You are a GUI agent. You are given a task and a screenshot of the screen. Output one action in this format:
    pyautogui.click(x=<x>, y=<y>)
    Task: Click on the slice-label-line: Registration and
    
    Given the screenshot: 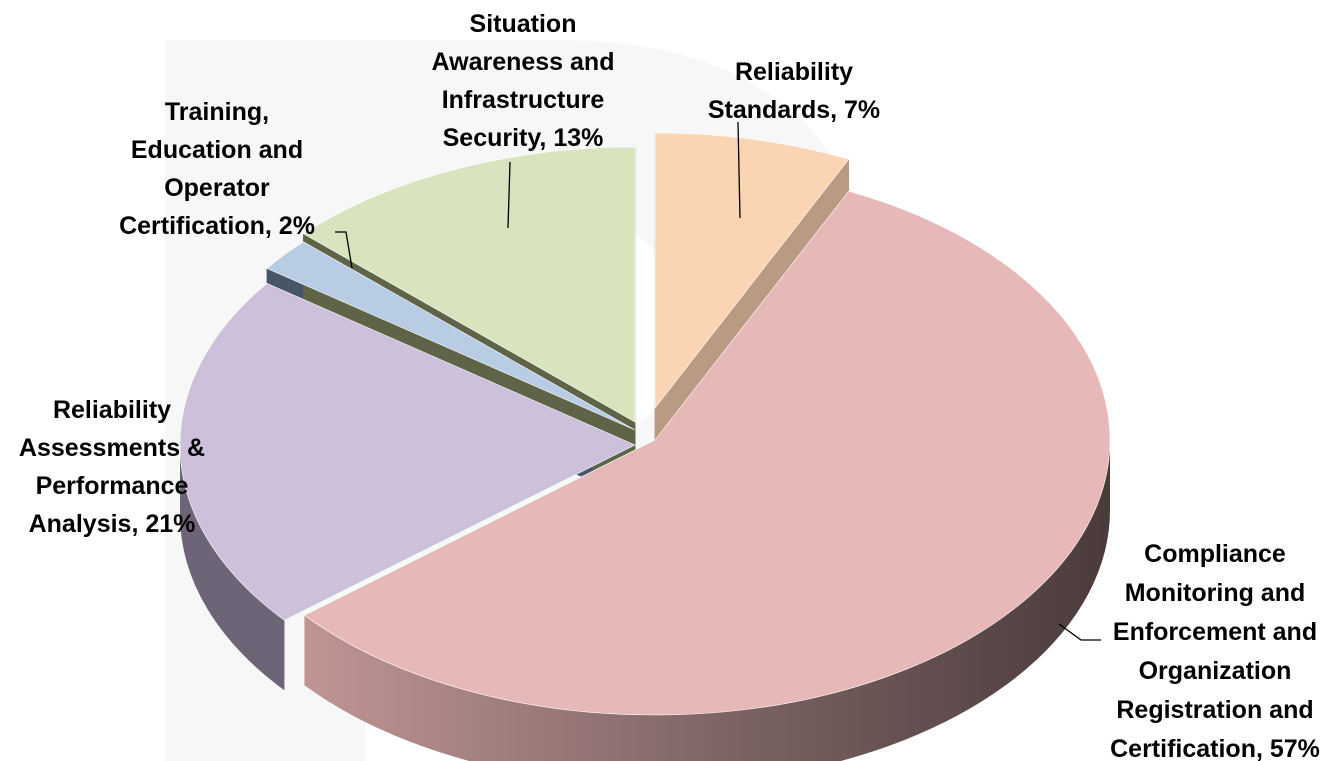 What is the action you would take?
    pyautogui.click(x=1214, y=710)
    